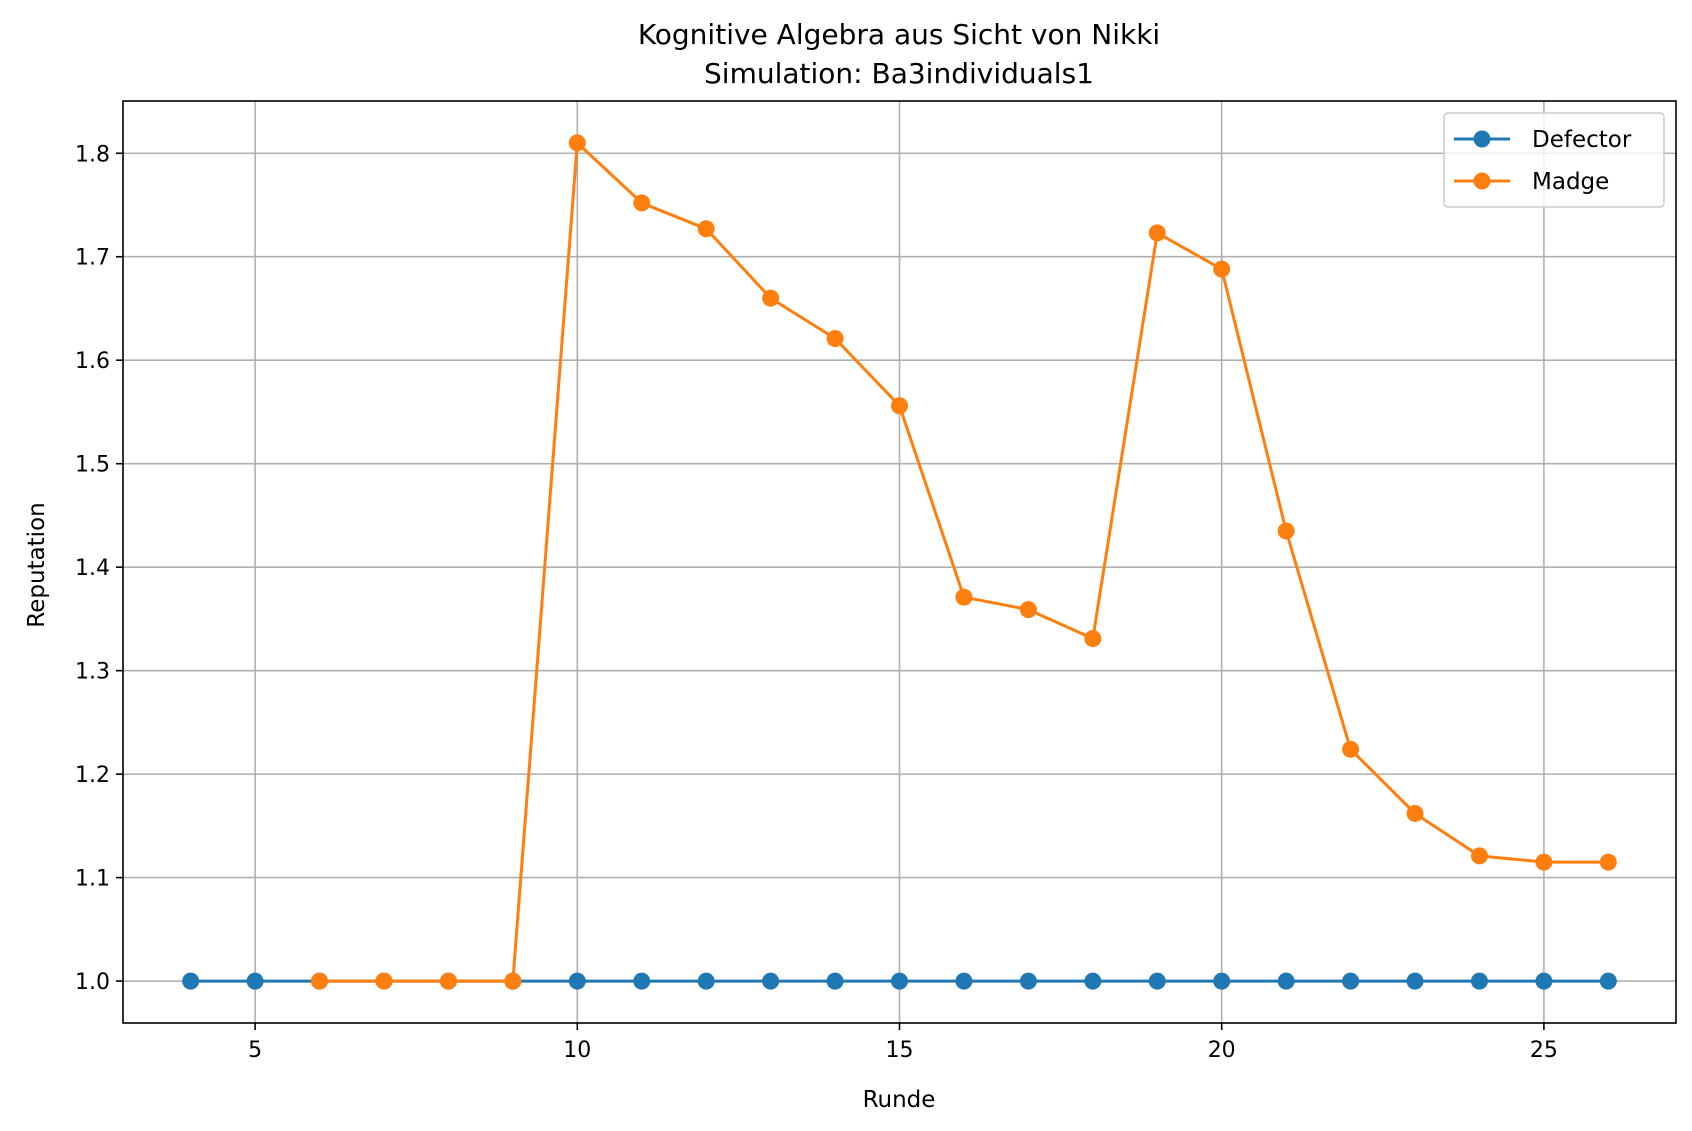 The height and width of the screenshot is (1131, 1692). I want to click on legend-box, so click(1554, 160).